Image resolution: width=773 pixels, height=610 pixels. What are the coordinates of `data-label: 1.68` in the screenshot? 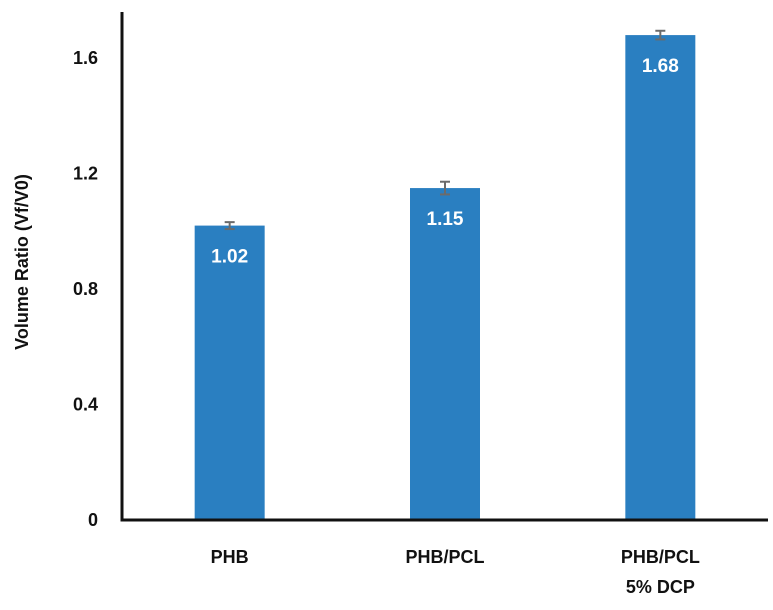 It's located at (660, 66).